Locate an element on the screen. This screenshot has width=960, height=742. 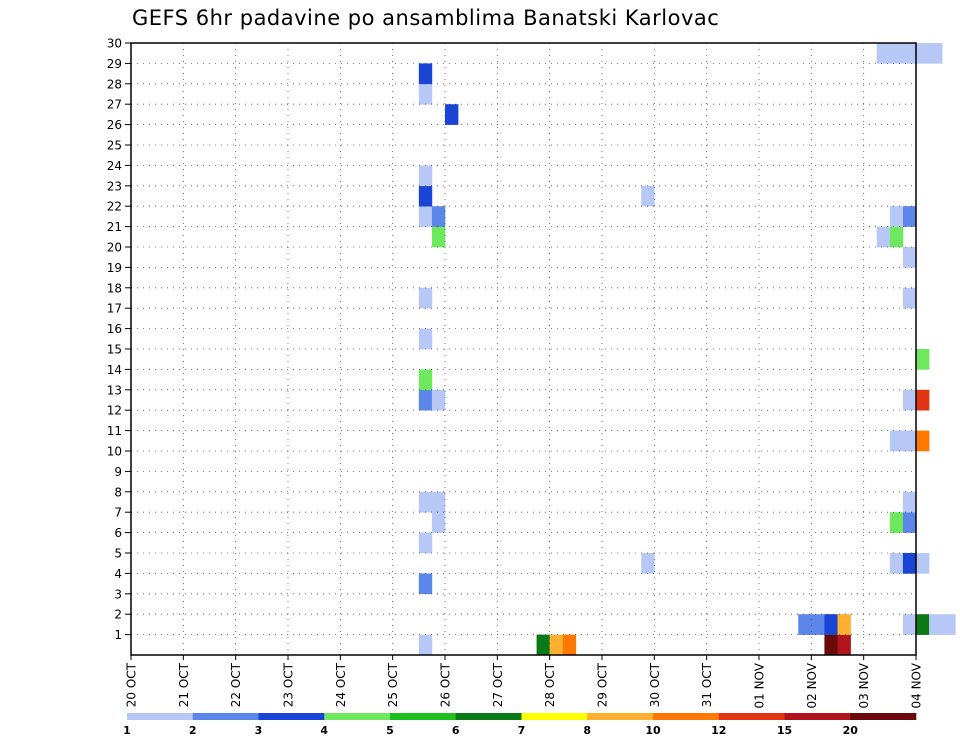
legend-label: 10 is located at coordinates (653, 730).